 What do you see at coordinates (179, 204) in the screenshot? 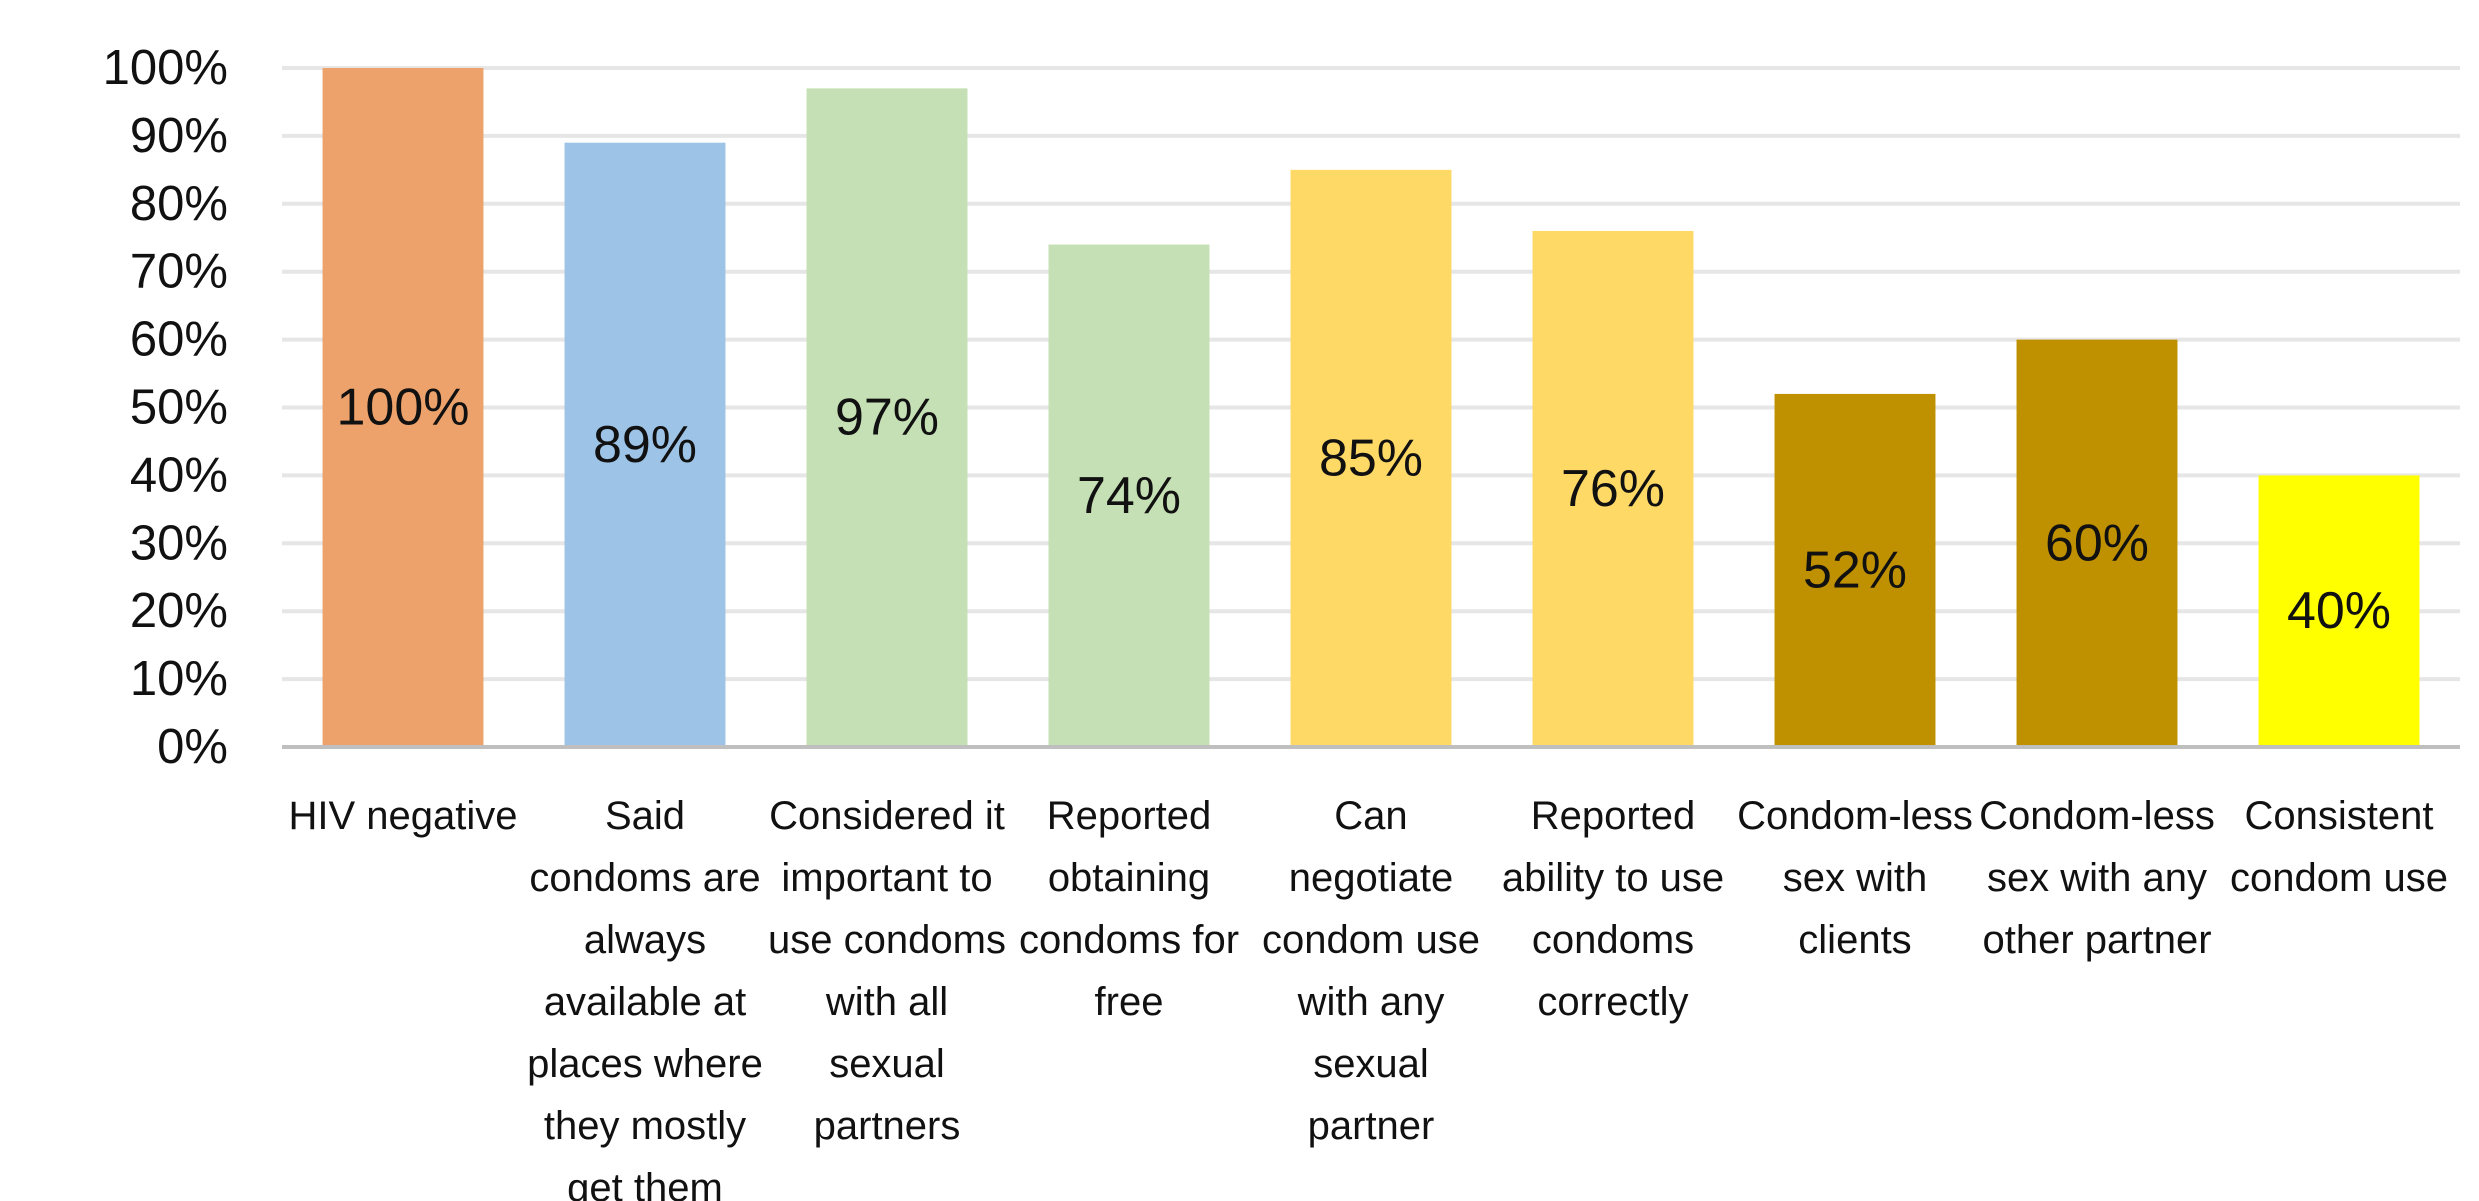
I see `y-tick-label: 80%` at bounding box center [179, 204].